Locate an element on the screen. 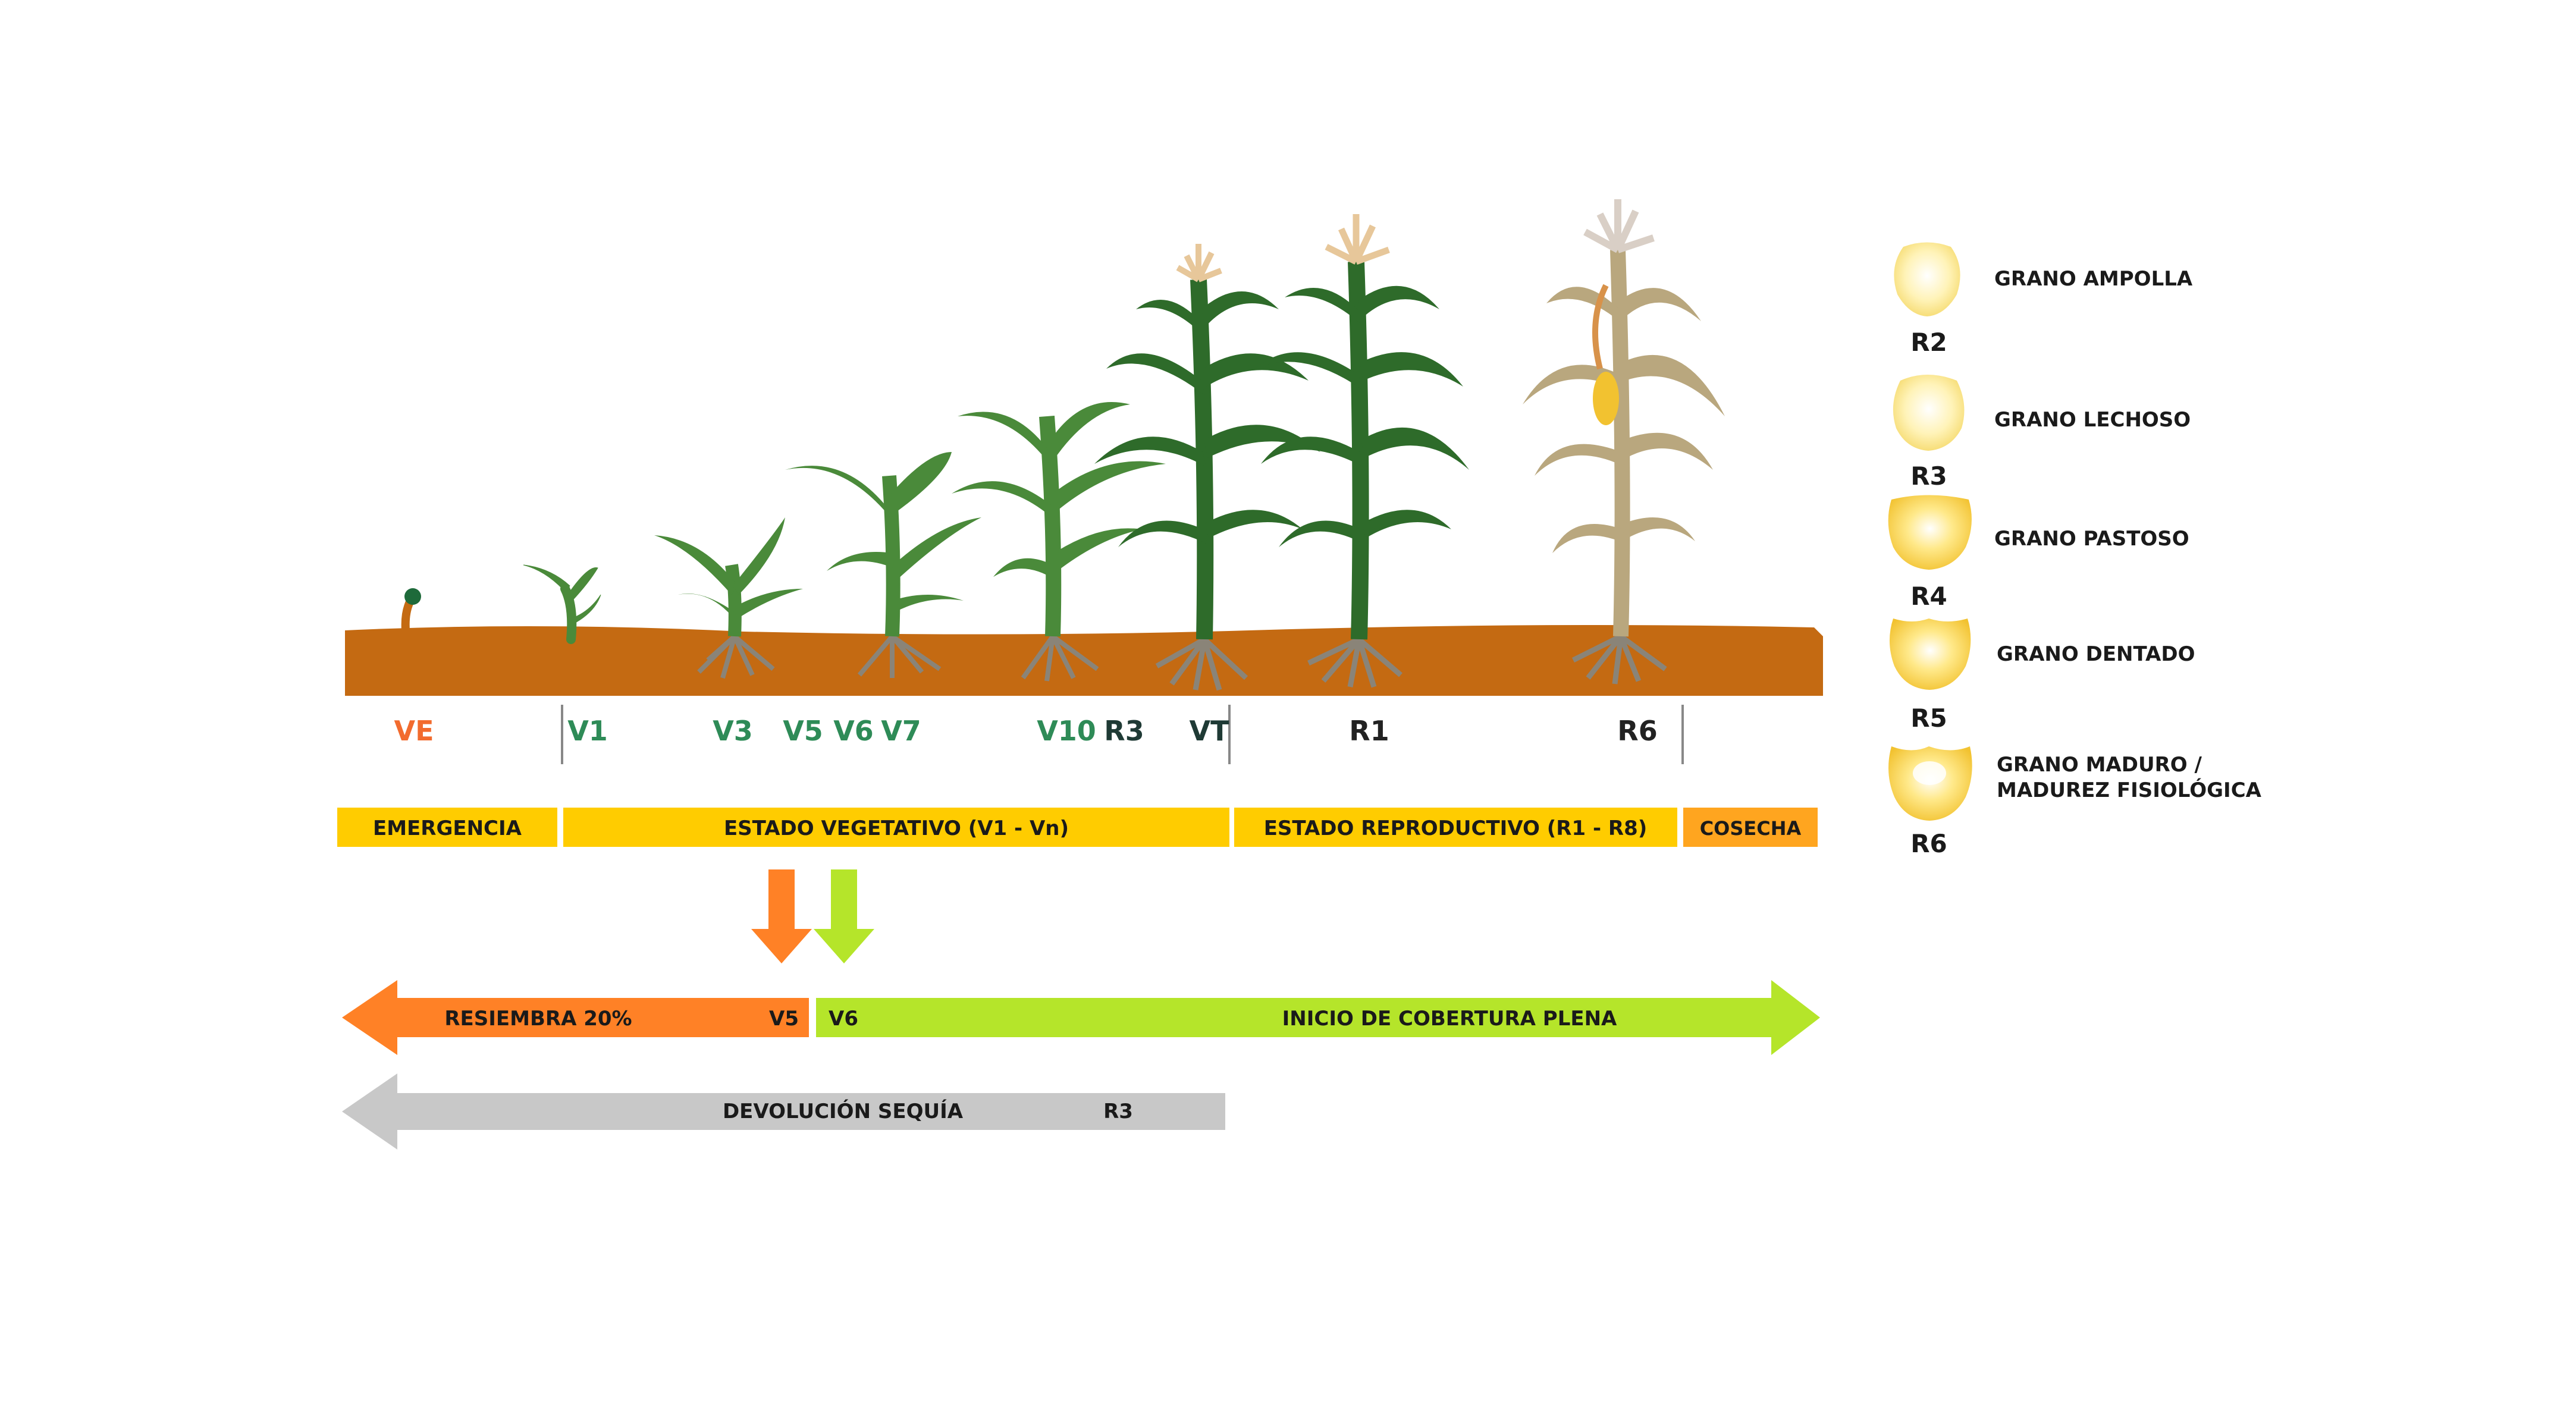 The width and height of the screenshot is (2576, 1416). stage-v10: V10 is located at coordinates (1066, 731).